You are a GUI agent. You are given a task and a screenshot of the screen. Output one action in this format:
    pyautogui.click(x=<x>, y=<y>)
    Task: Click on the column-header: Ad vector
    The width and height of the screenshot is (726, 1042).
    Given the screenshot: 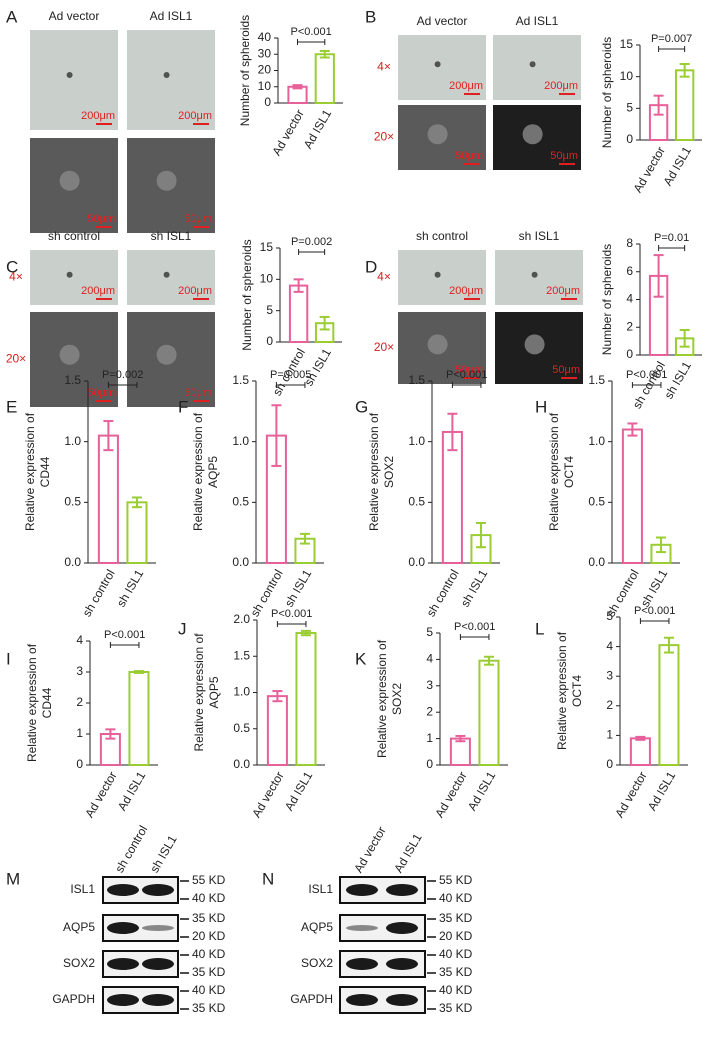 What is the action you would take?
    pyautogui.click(x=74, y=16)
    